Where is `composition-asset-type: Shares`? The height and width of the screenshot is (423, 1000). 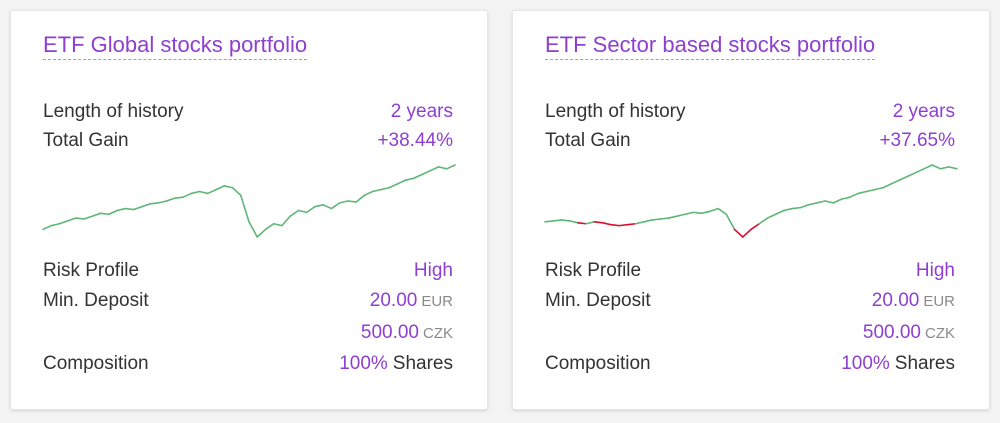
composition-asset-type: Shares is located at coordinates (422, 363).